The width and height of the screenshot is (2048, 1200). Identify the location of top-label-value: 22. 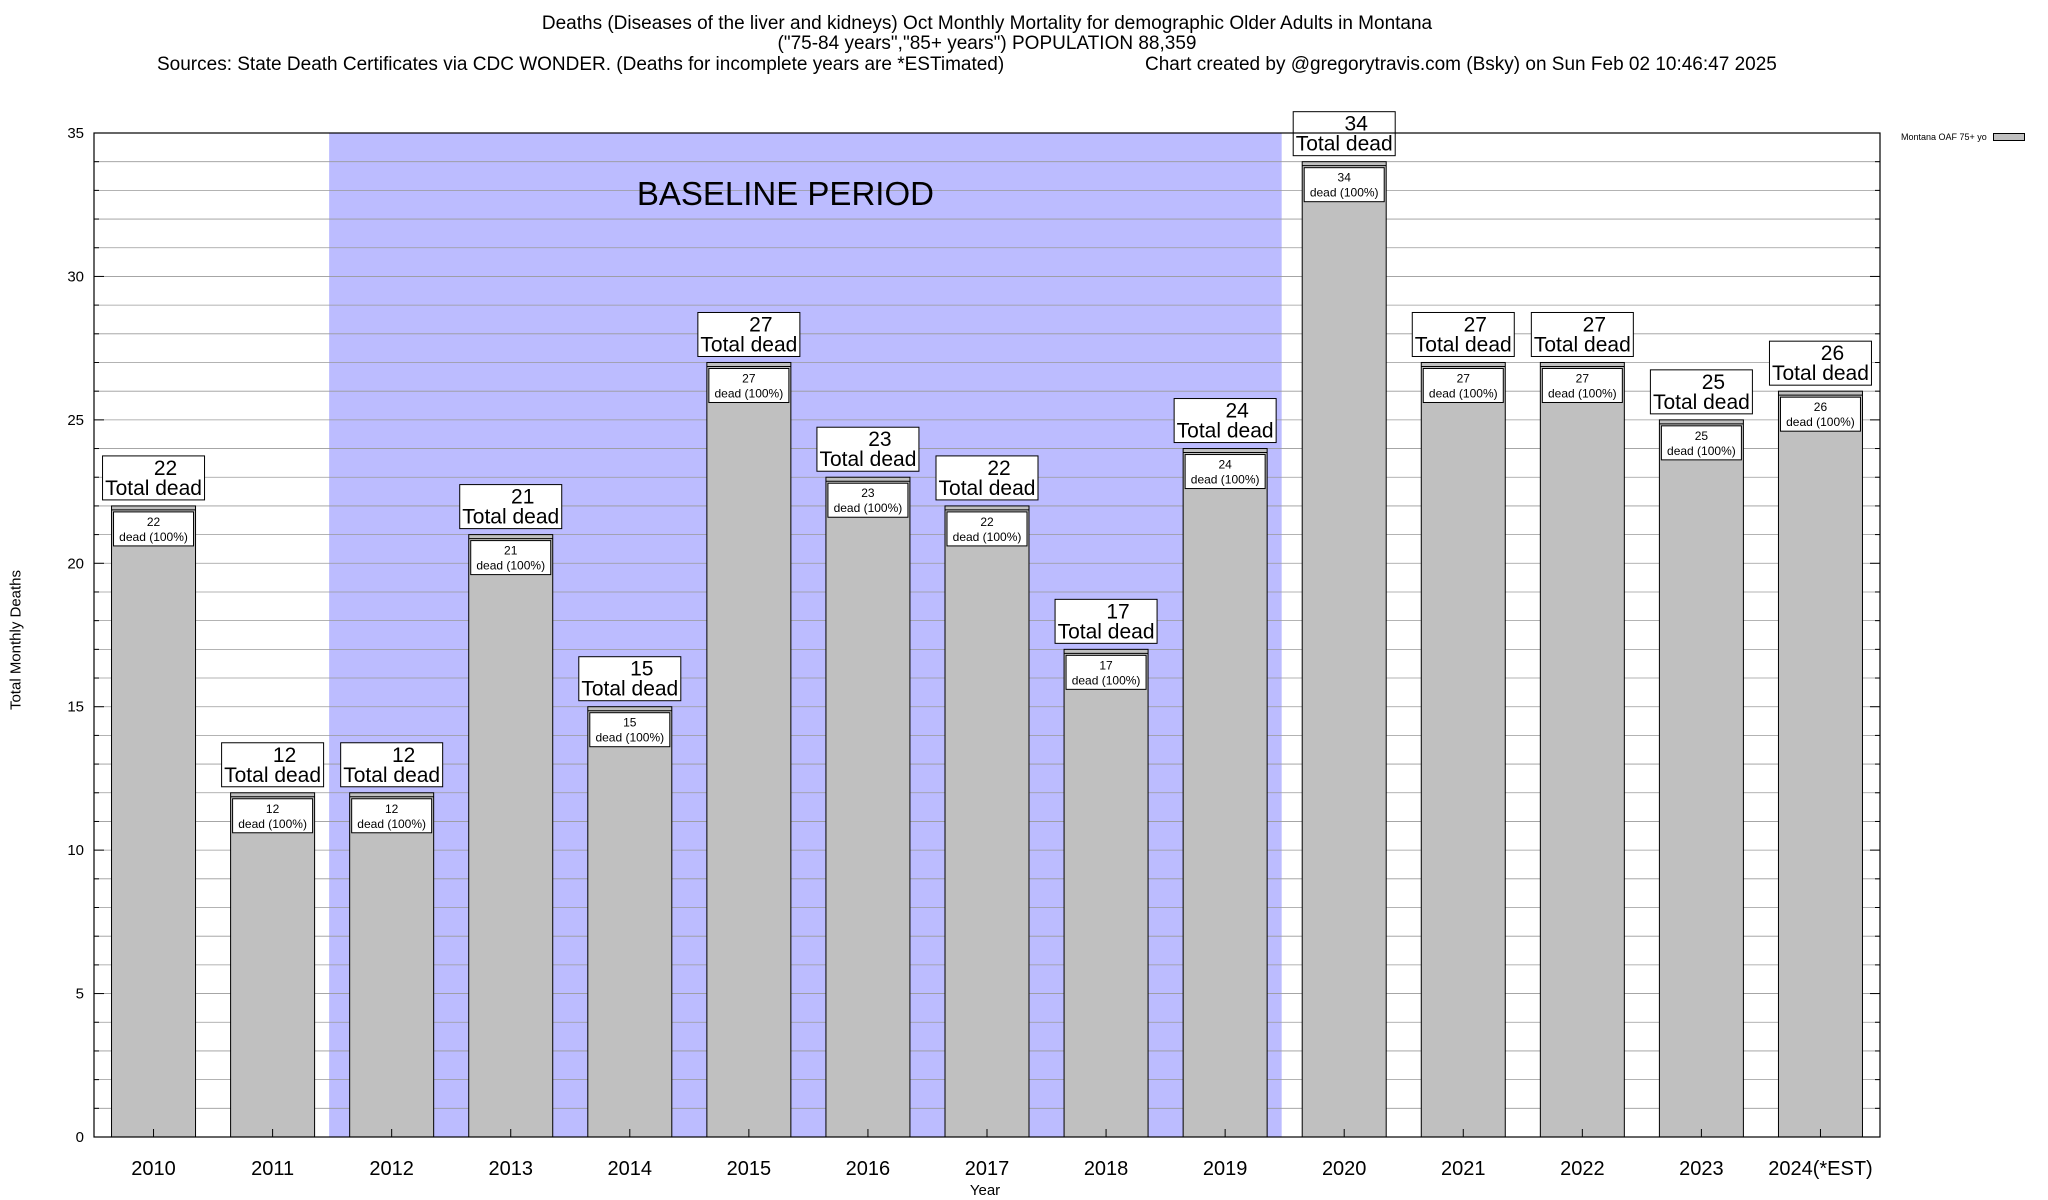
(998, 468).